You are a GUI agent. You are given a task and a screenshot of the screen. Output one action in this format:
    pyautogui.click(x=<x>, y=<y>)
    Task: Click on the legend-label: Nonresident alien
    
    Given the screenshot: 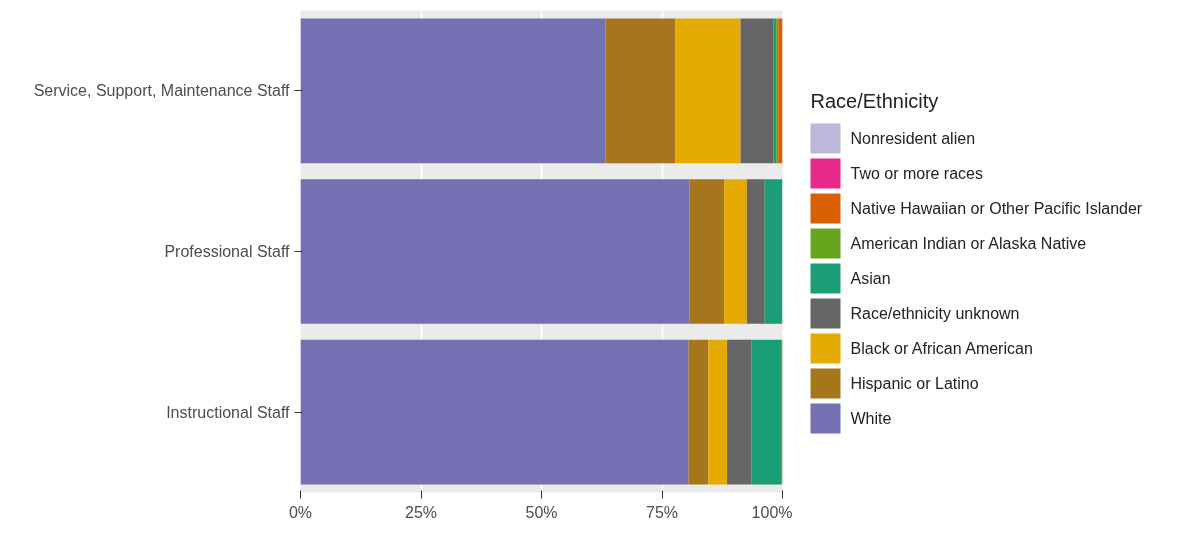 What is the action you would take?
    pyautogui.click(x=913, y=138)
    